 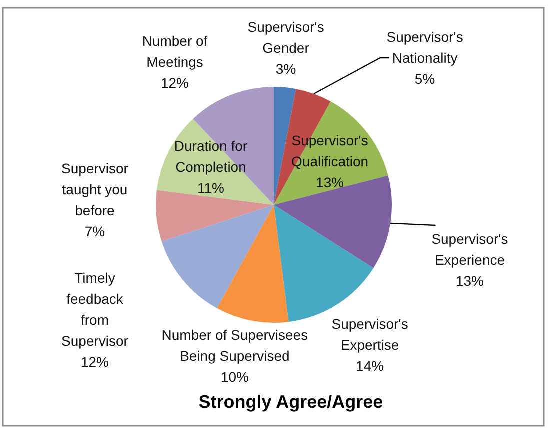 I want to click on data-label: 10%, so click(x=234, y=376).